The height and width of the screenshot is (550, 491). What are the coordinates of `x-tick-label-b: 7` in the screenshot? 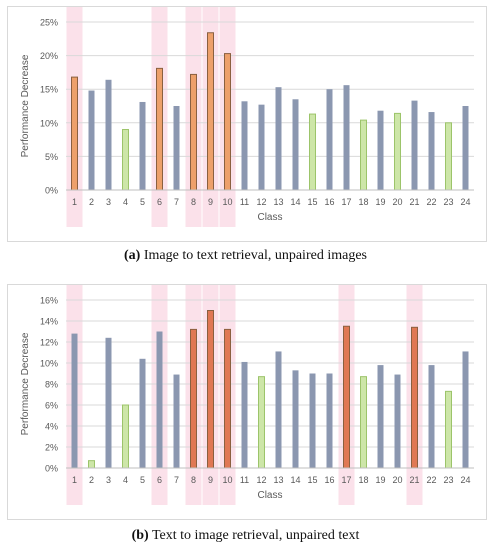 It's located at (176, 480).